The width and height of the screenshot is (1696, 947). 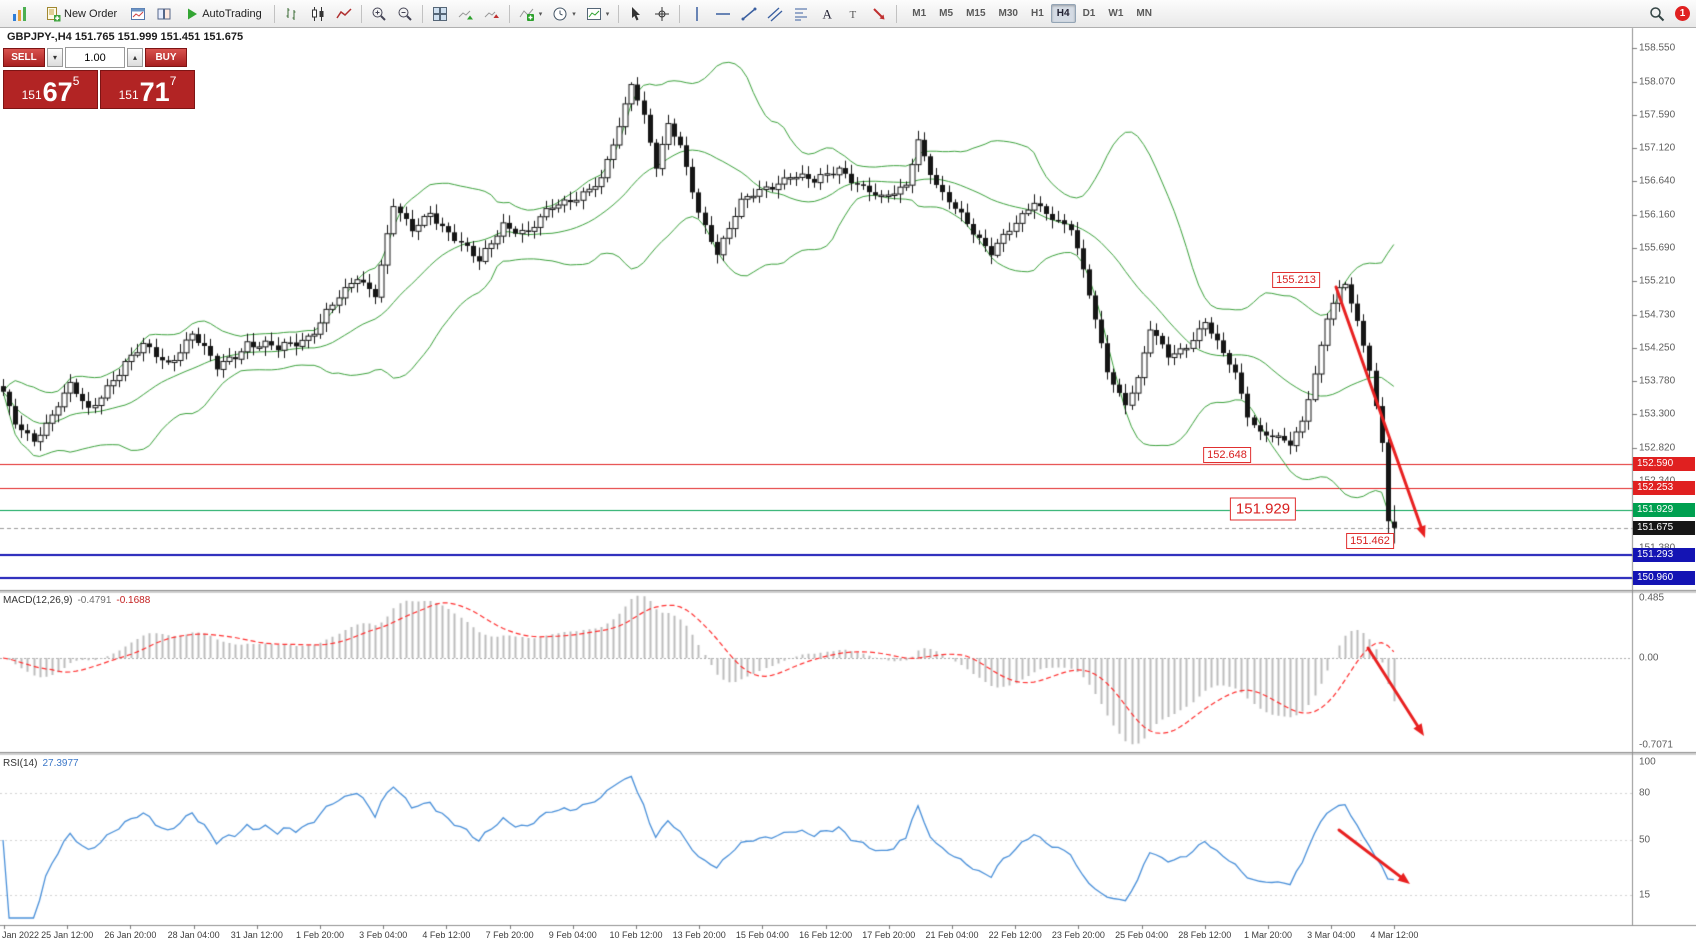 What do you see at coordinates (1664, 487) in the screenshot?
I see `price-axis-marker: 152.253` at bounding box center [1664, 487].